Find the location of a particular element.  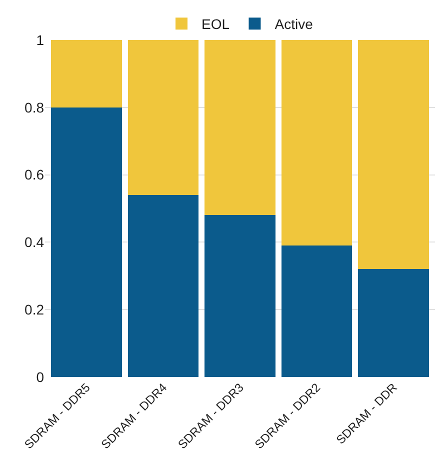

y-tick-label: 0.8 is located at coordinates (34, 107).